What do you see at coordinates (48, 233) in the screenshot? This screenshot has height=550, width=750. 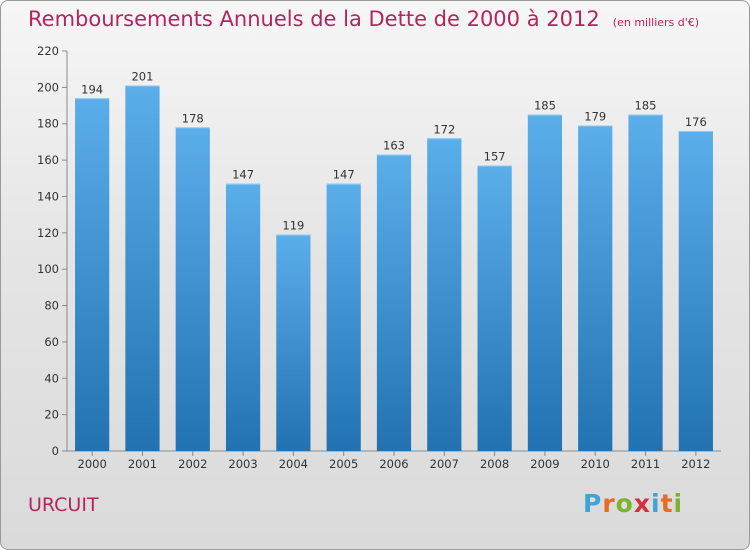 I see `y-tick-label: 120` at bounding box center [48, 233].